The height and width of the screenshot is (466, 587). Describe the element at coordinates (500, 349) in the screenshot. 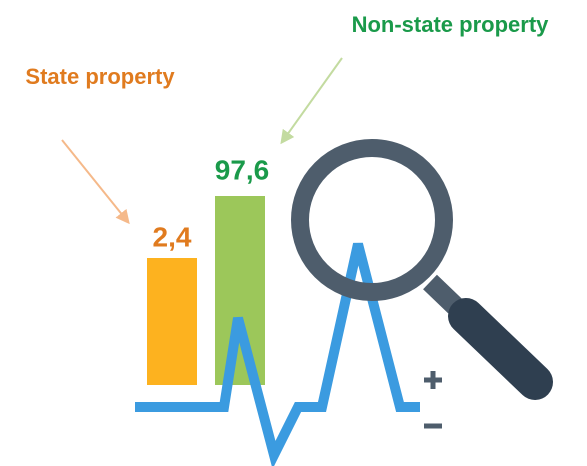

I see `magnifier-handle` at that location.